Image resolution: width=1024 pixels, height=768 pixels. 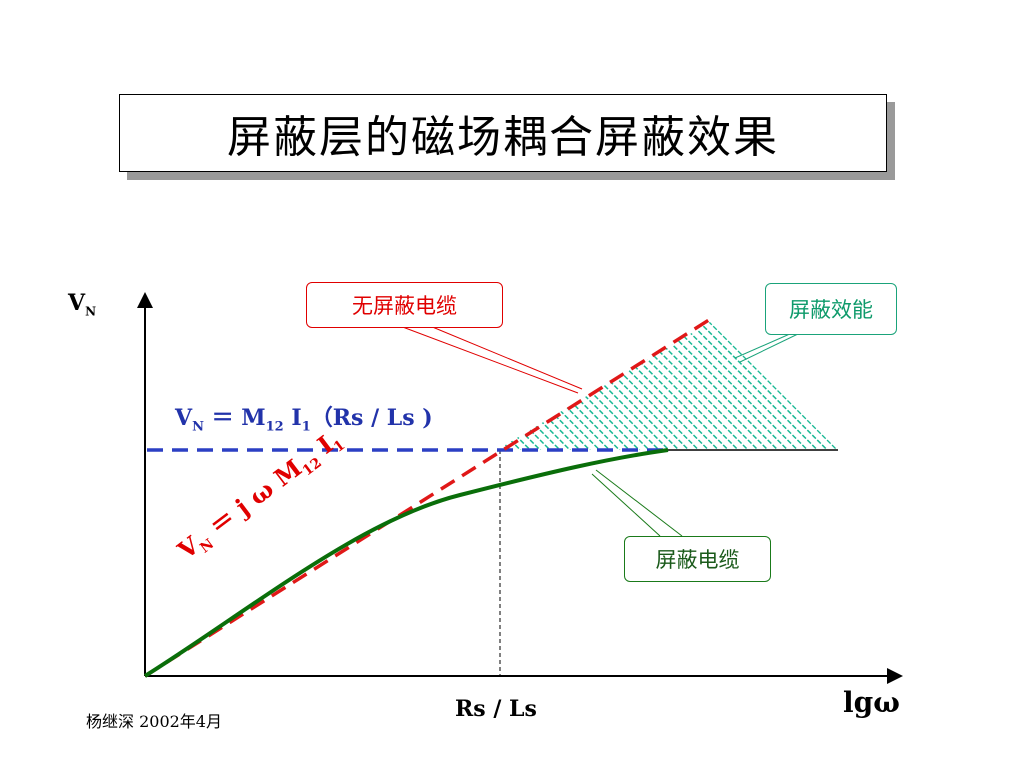 What do you see at coordinates (82, 304) in the screenshot?
I see `y-axis-label: VN` at bounding box center [82, 304].